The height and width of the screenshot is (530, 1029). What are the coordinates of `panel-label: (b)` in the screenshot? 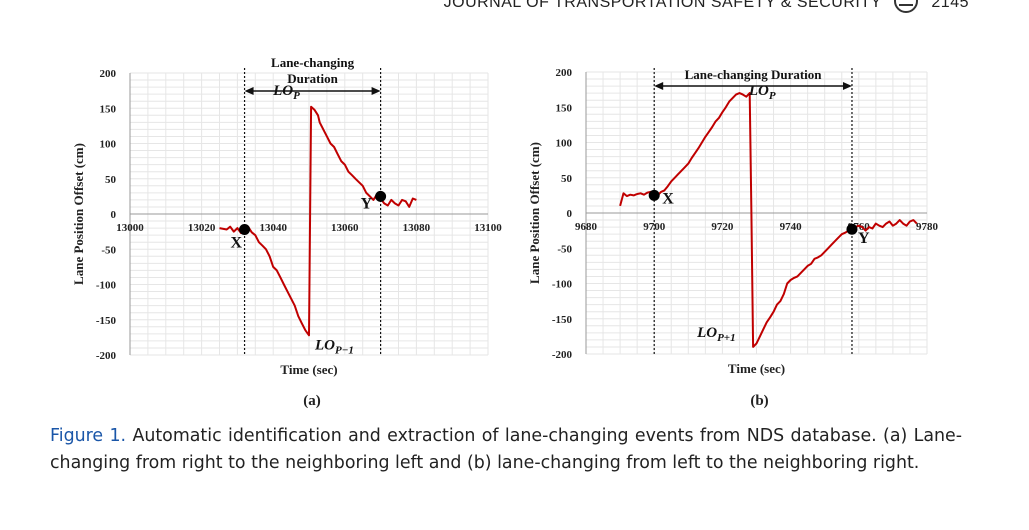 It's located at (759, 401).